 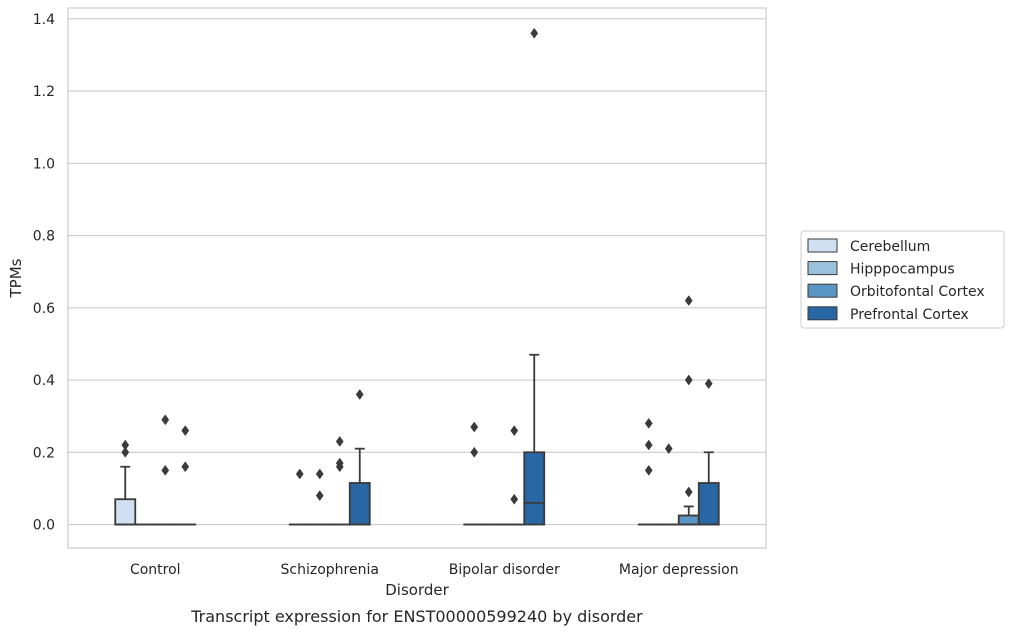 I want to click on x-tick-label: Schizophrenia, so click(x=330, y=570).